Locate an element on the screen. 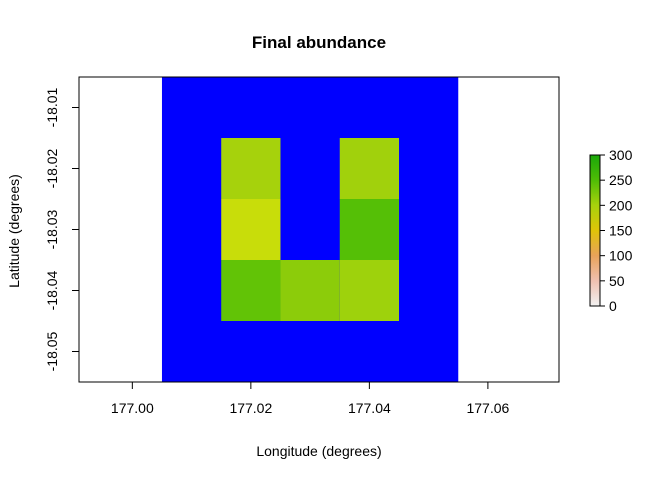  legend-tick-label: 0 is located at coordinates (613, 306).